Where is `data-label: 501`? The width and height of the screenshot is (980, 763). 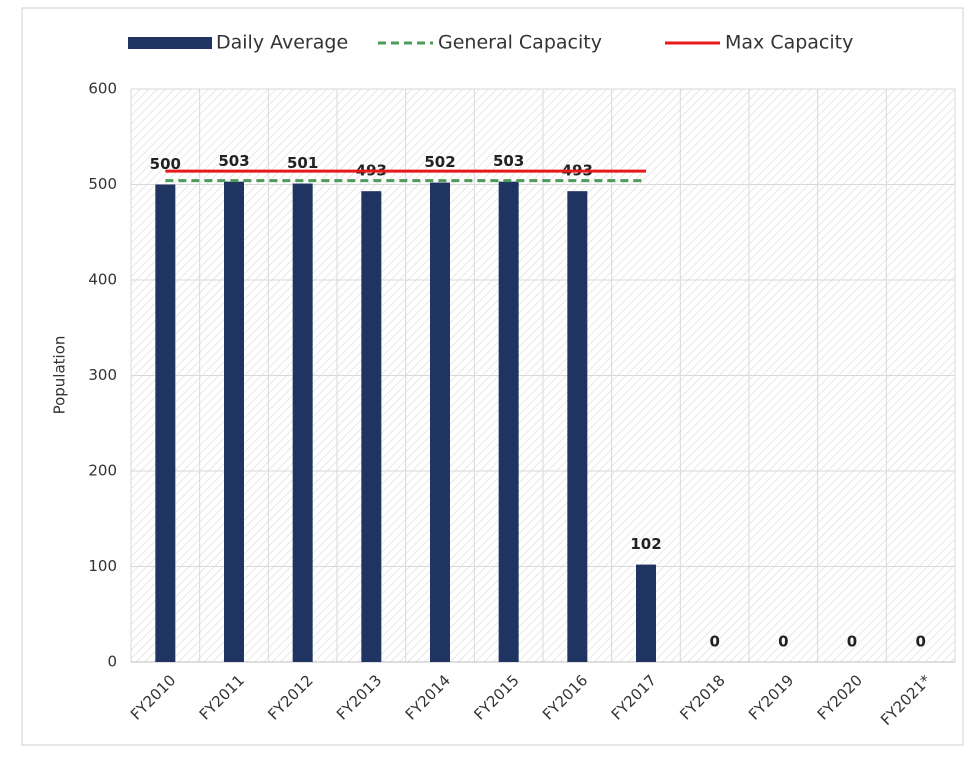 data-label: 501 is located at coordinates (302, 163).